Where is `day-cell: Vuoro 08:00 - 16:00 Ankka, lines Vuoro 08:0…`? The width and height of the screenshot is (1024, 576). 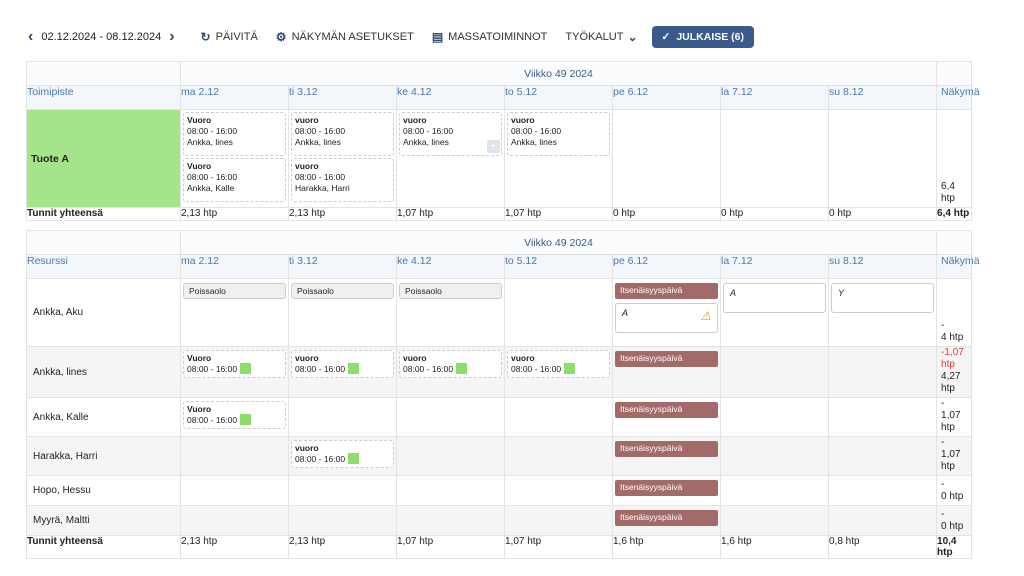 day-cell: Vuoro 08:00 - 16:00 Ankka, lines Vuoro 08:0… is located at coordinates (234, 158).